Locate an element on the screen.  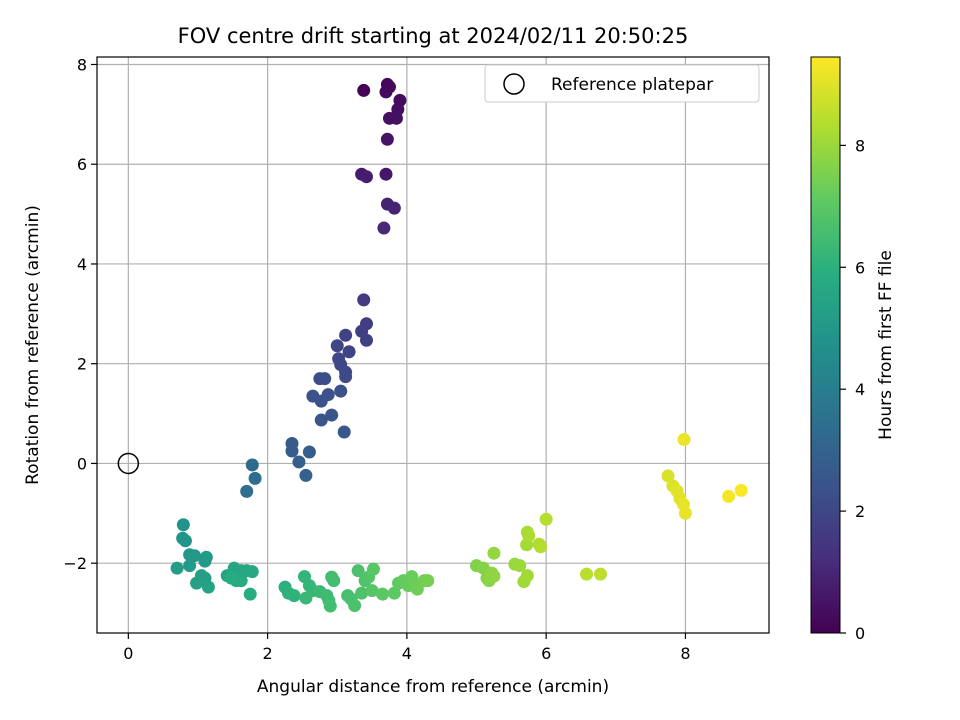
reference-point is located at coordinates (128, 463).